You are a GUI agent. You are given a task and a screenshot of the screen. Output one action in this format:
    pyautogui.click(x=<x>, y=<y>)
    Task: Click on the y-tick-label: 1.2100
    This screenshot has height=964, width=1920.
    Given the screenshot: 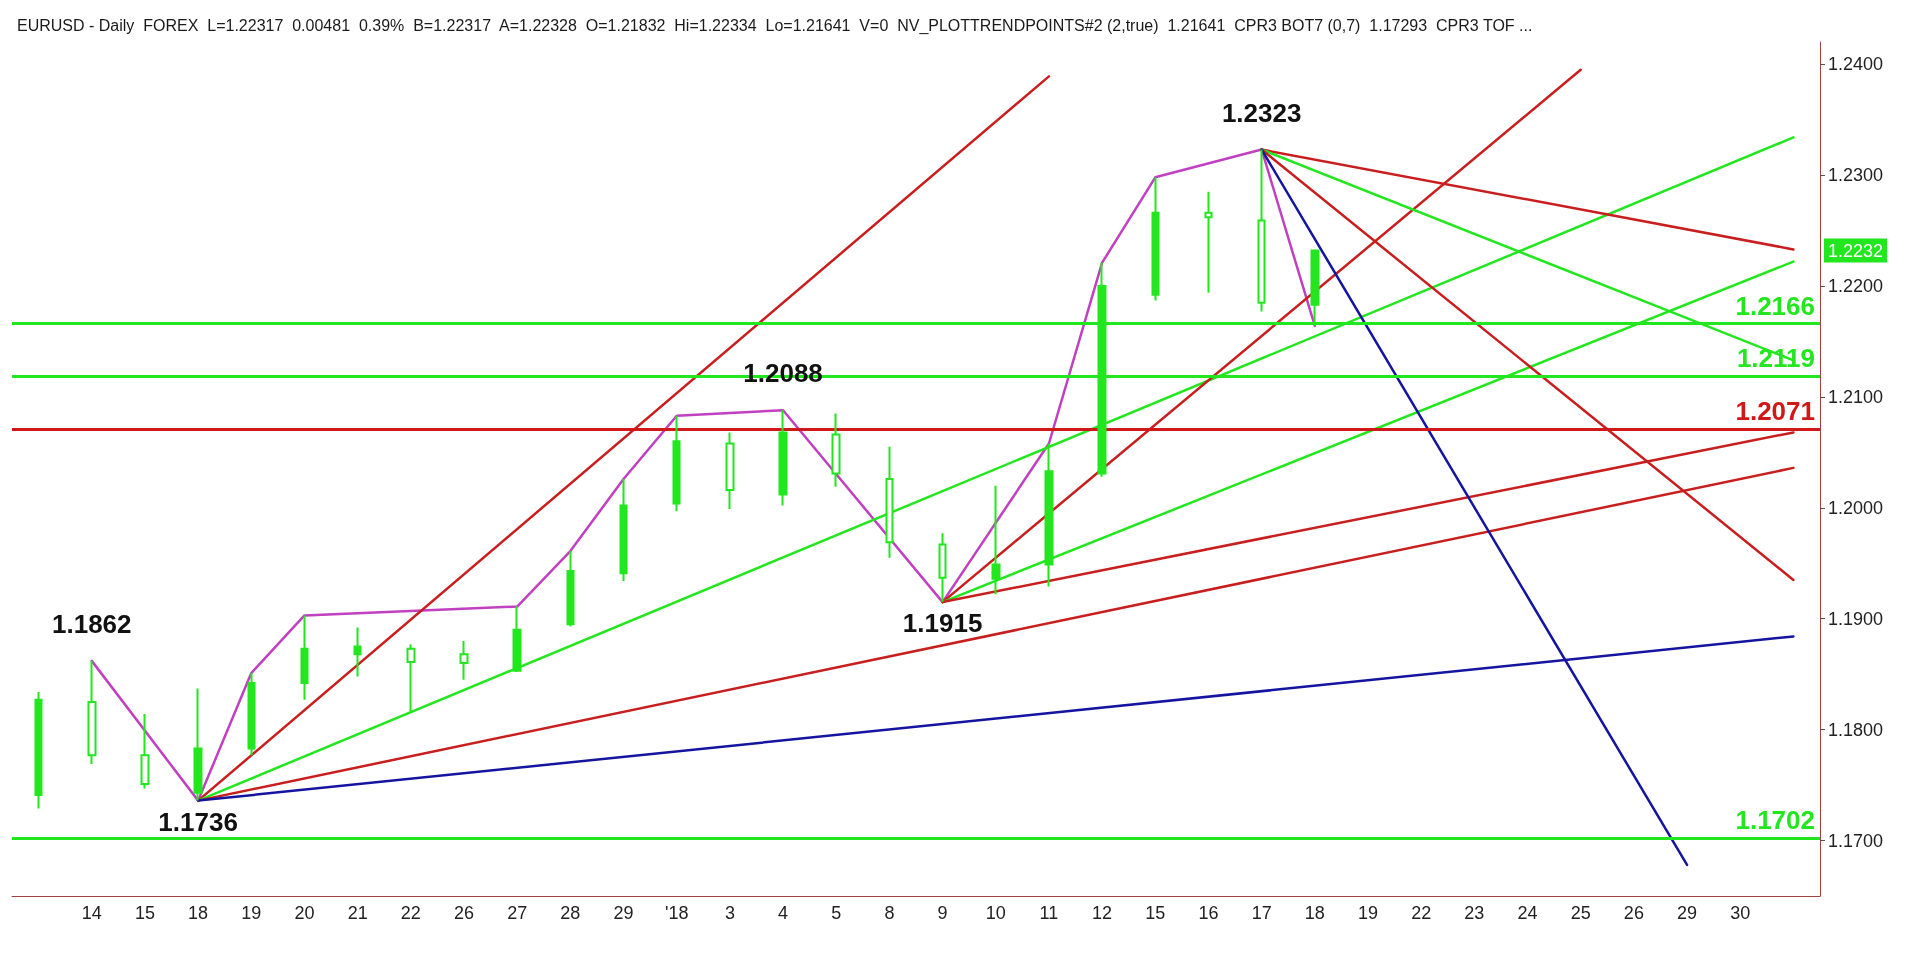 What is the action you would take?
    pyautogui.click(x=1856, y=396)
    